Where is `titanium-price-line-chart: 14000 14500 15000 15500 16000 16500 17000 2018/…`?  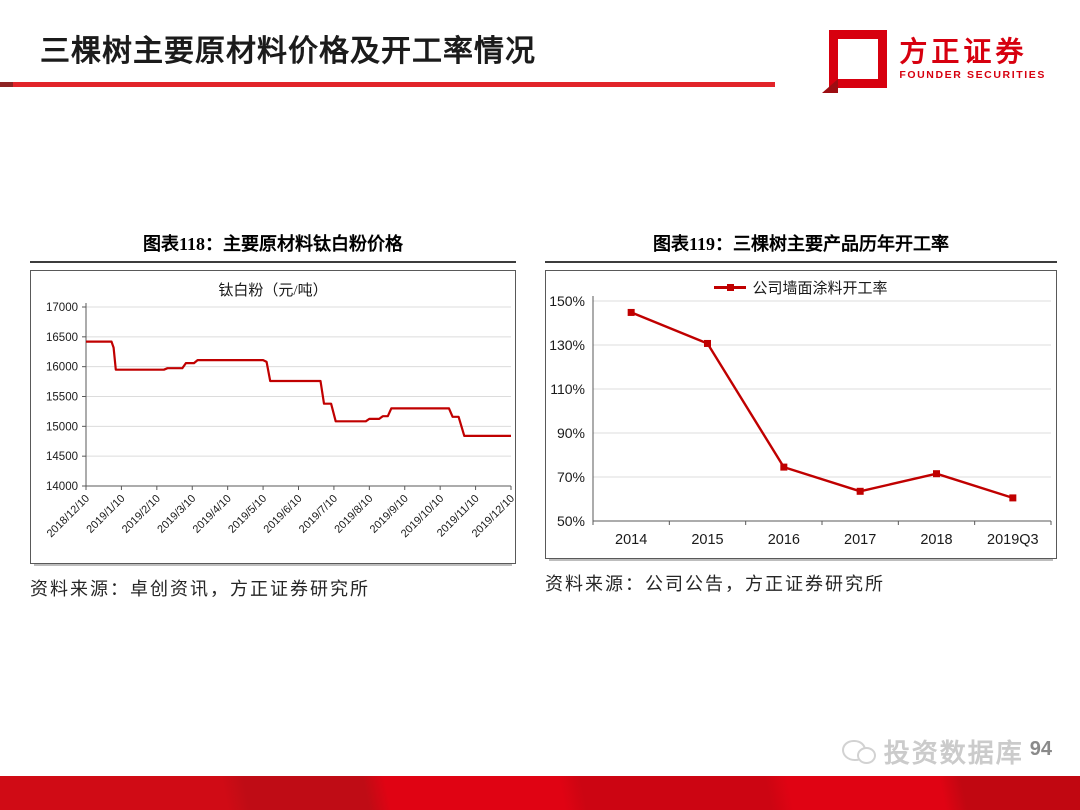 titanium-price-line-chart: 14000 14500 15000 15500 16000 16500 17000 2018/… is located at coordinates (281, 421).